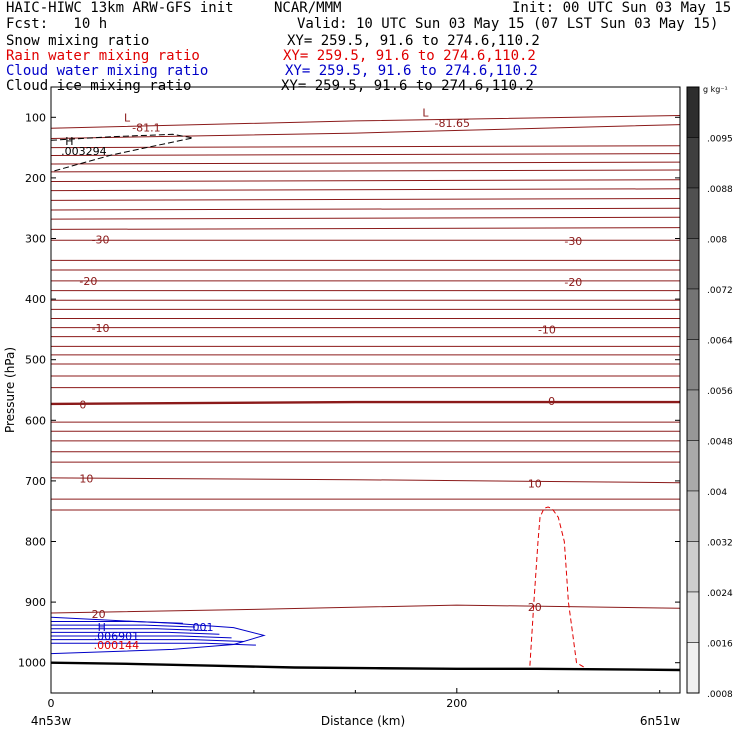 The height and width of the screenshot is (740, 740). I want to click on contour-label: -81.1, so click(146, 128).